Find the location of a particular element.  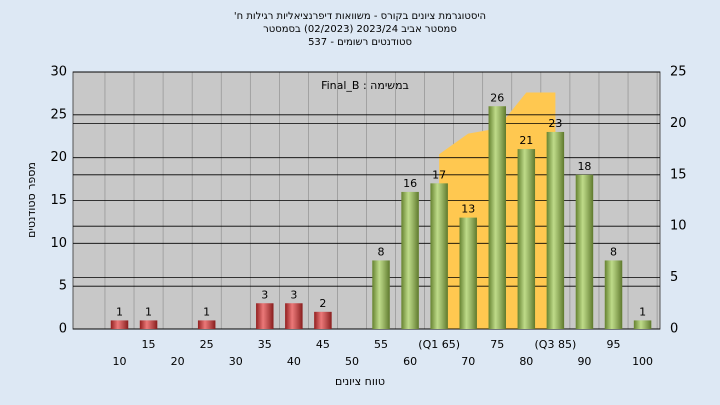

value-label: 18 is located at coordinates (584, 166).